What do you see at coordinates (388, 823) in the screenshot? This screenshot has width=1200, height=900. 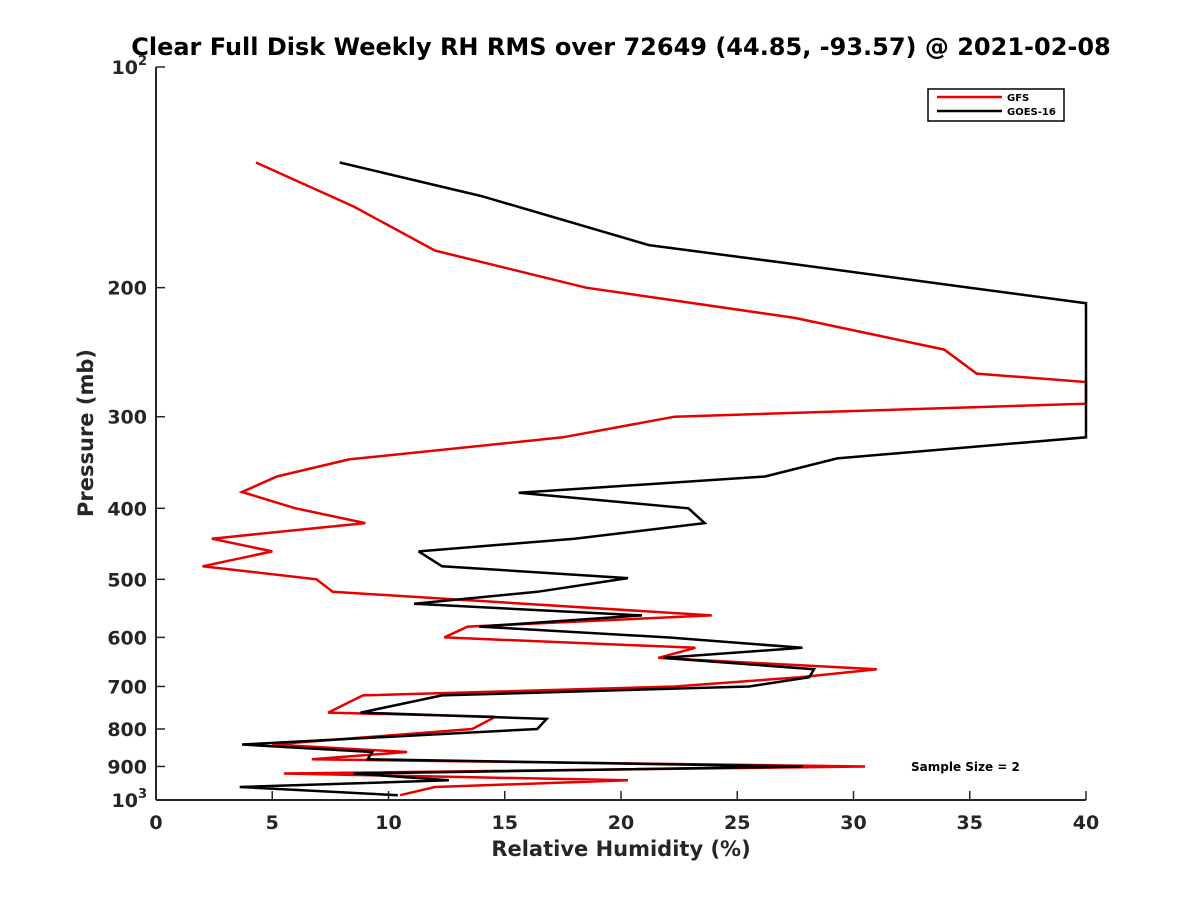 I see `x-tick-label: 10` at bounding box center [388, 823].